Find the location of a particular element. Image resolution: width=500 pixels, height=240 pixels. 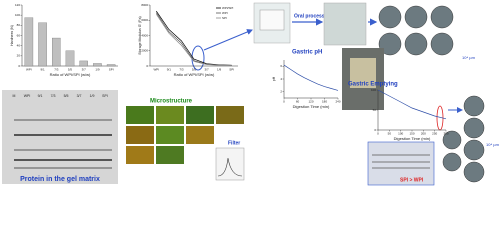

result-label: SPI > WPI is located at coordinates (412, 180).